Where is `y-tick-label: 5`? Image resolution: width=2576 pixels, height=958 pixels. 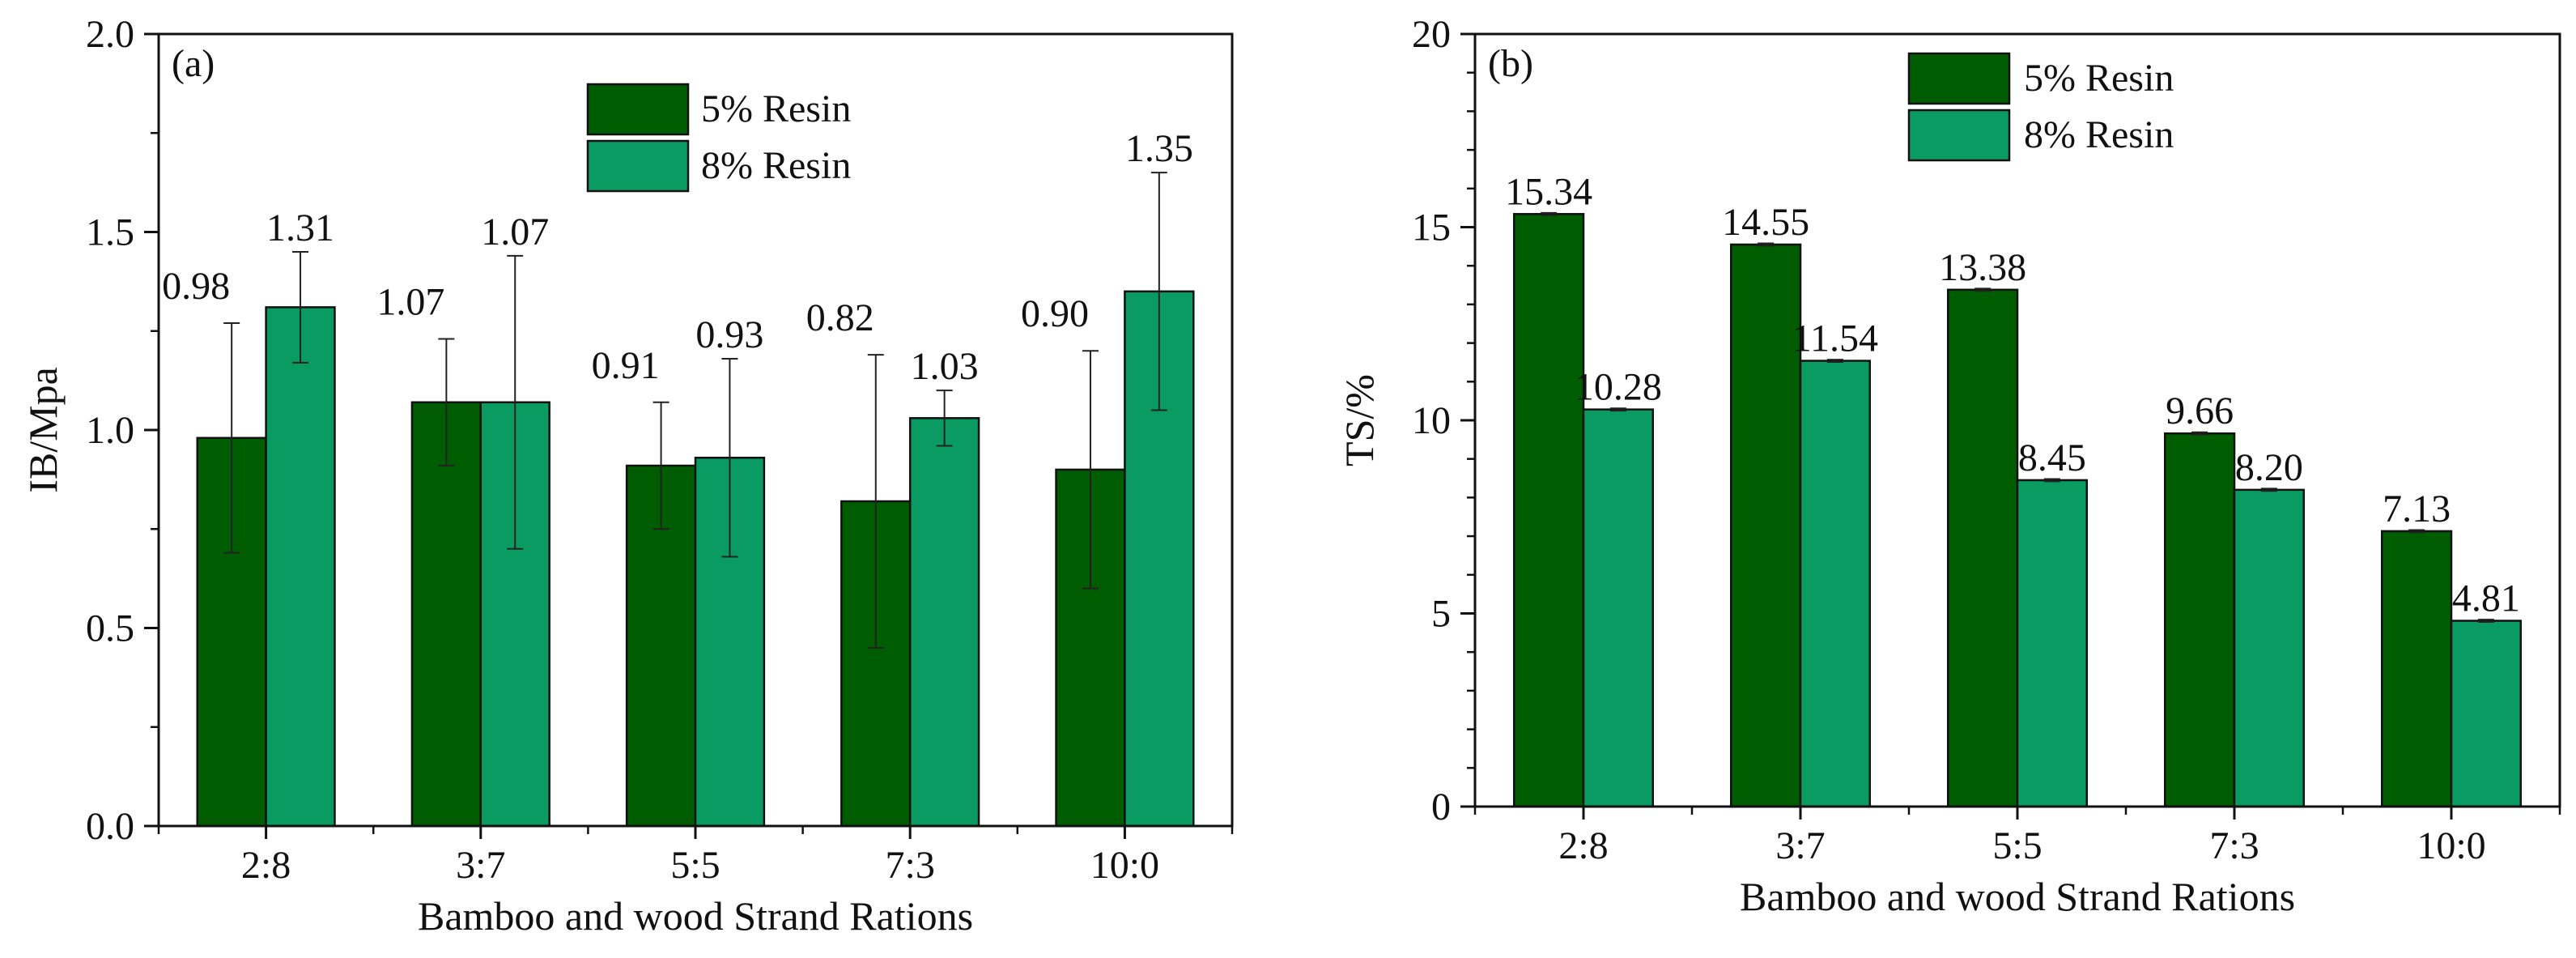
y-tick-label: 5 is located at coordinates (1441, 614).